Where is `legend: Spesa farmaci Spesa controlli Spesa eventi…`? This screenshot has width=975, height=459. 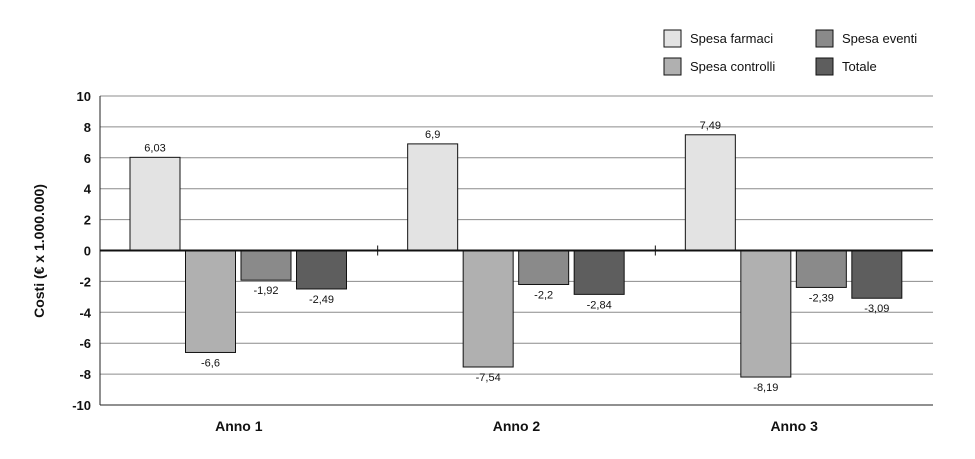
legend: Spesa farmaci Spesa controlli Spesa eventi… is located at coordinates (790, 52).